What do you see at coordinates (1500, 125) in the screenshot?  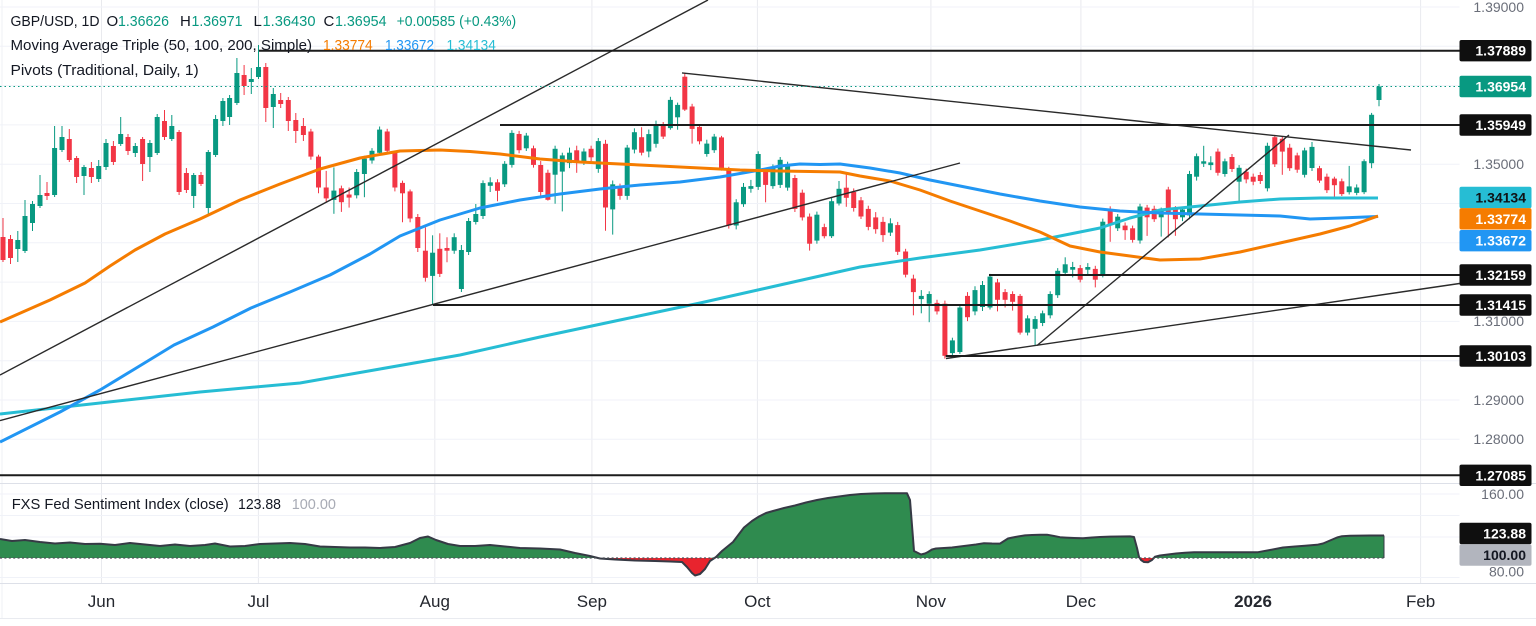 I see `svg-text: 1.35949` at bounding box center [1500, 125].